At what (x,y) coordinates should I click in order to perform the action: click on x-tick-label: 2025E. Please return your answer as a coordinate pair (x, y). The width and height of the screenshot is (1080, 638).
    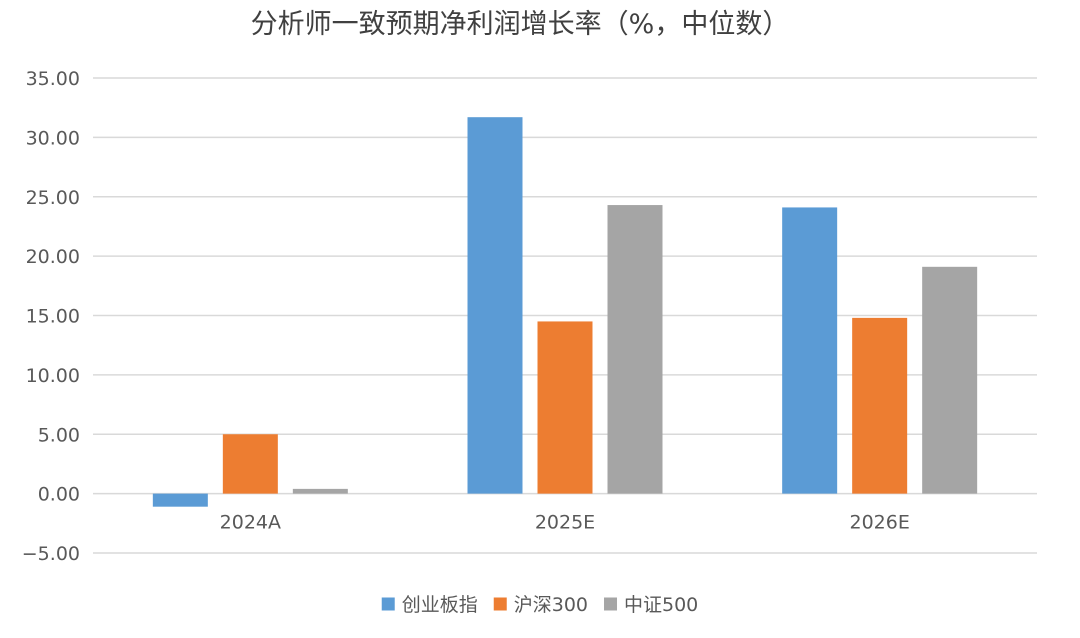
    Looking at the image, I should click on (565, 523).